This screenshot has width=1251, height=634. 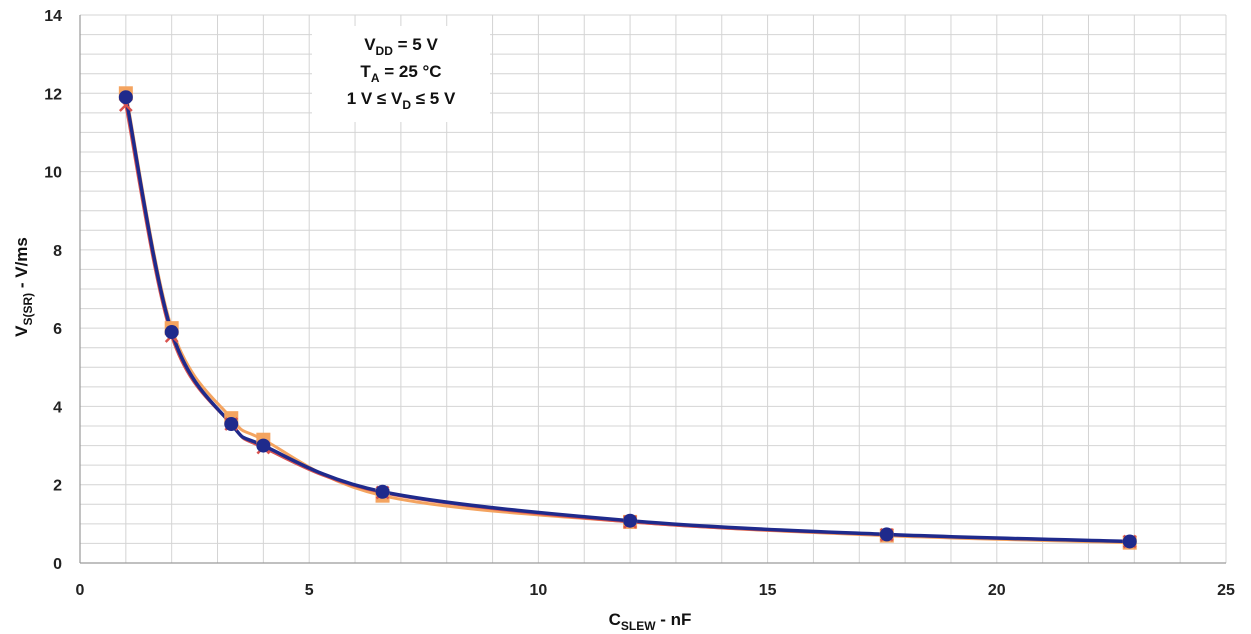 I want to click on y-tick-label: 2, so click(x=57, y=486).